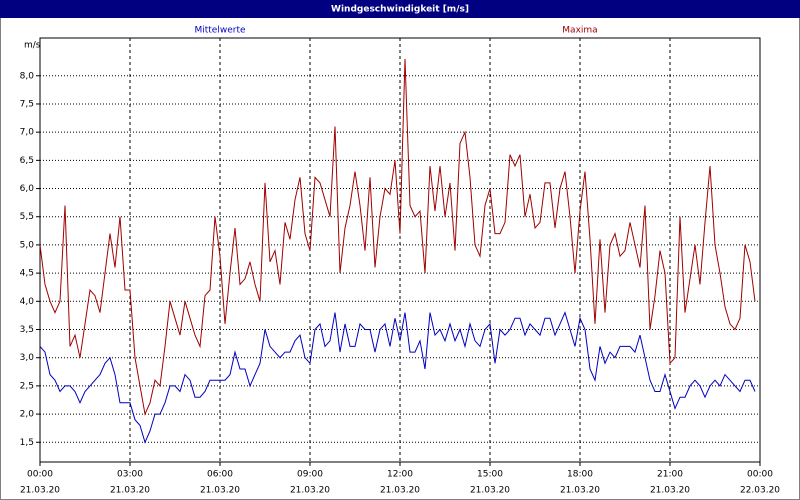 This screenshot has height=500, width=800. I want to click on y-tick-label: 4,0, so click(27, 302).